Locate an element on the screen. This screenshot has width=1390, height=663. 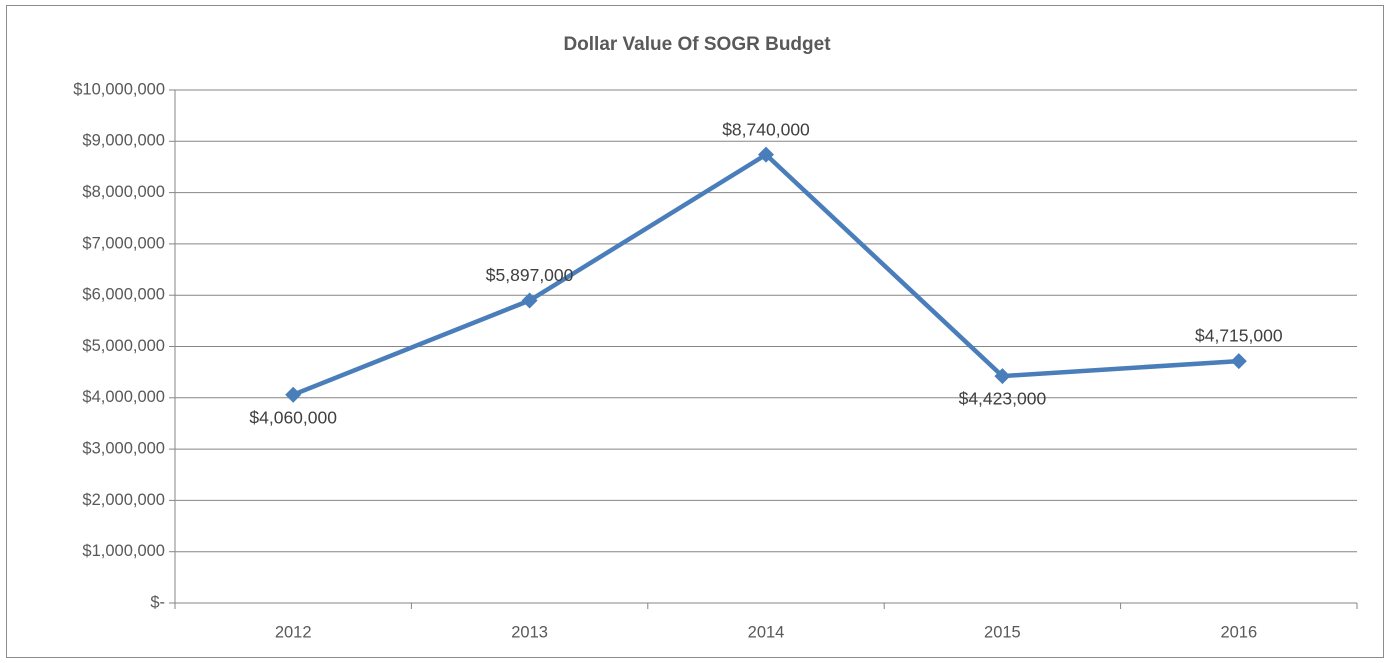
y-tick-label: $10,000,000 is located at coordinates (119, 89).